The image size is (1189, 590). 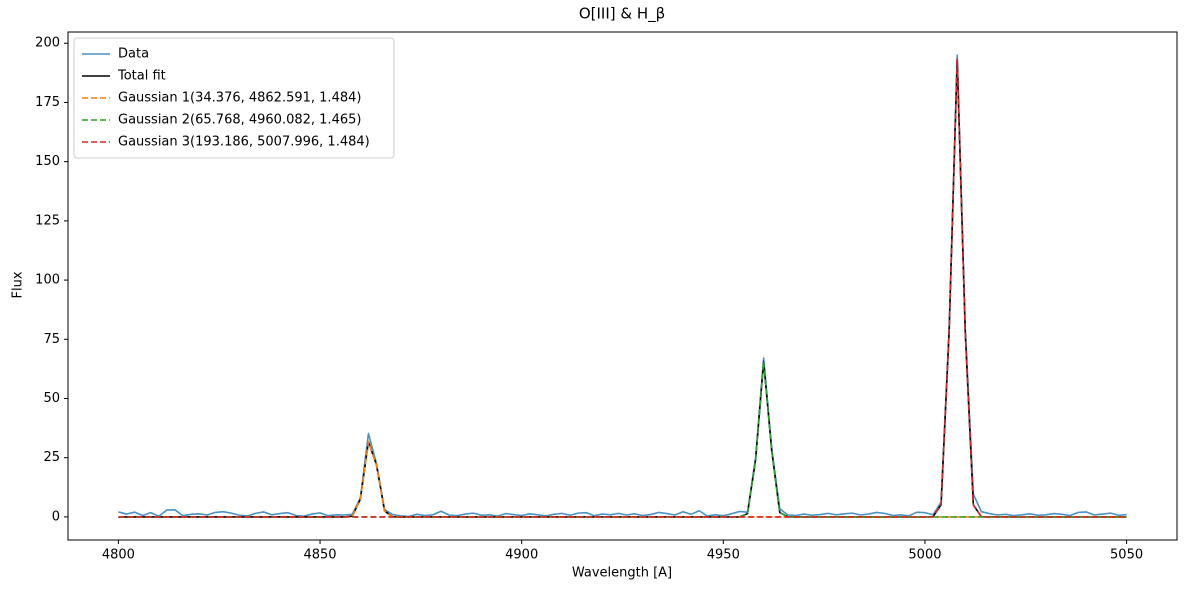 I want to click on y-tick-label: 75, so click(x=51, y=339).